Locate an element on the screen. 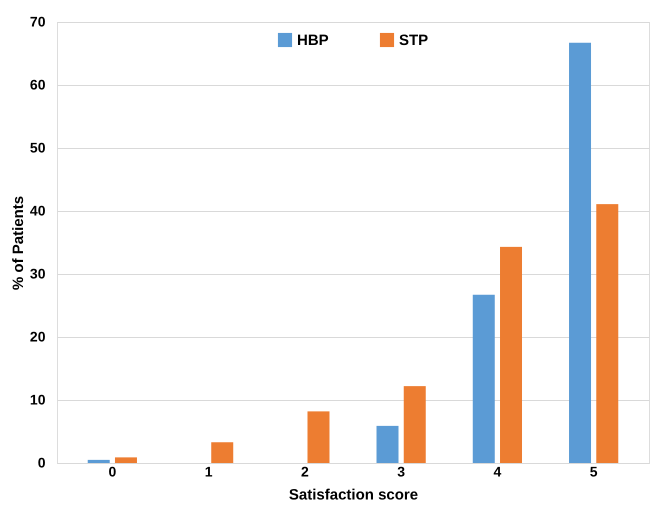 The image size is (659, 512). x-tick-label: 4 is located at coordinates (497, 472).